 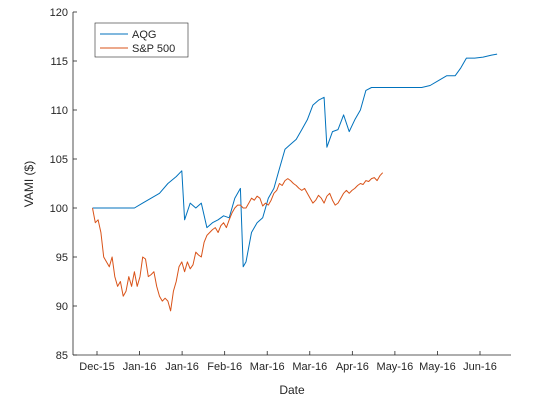 I want to click on y-tick-label: 100, so click(x=59, y=209).